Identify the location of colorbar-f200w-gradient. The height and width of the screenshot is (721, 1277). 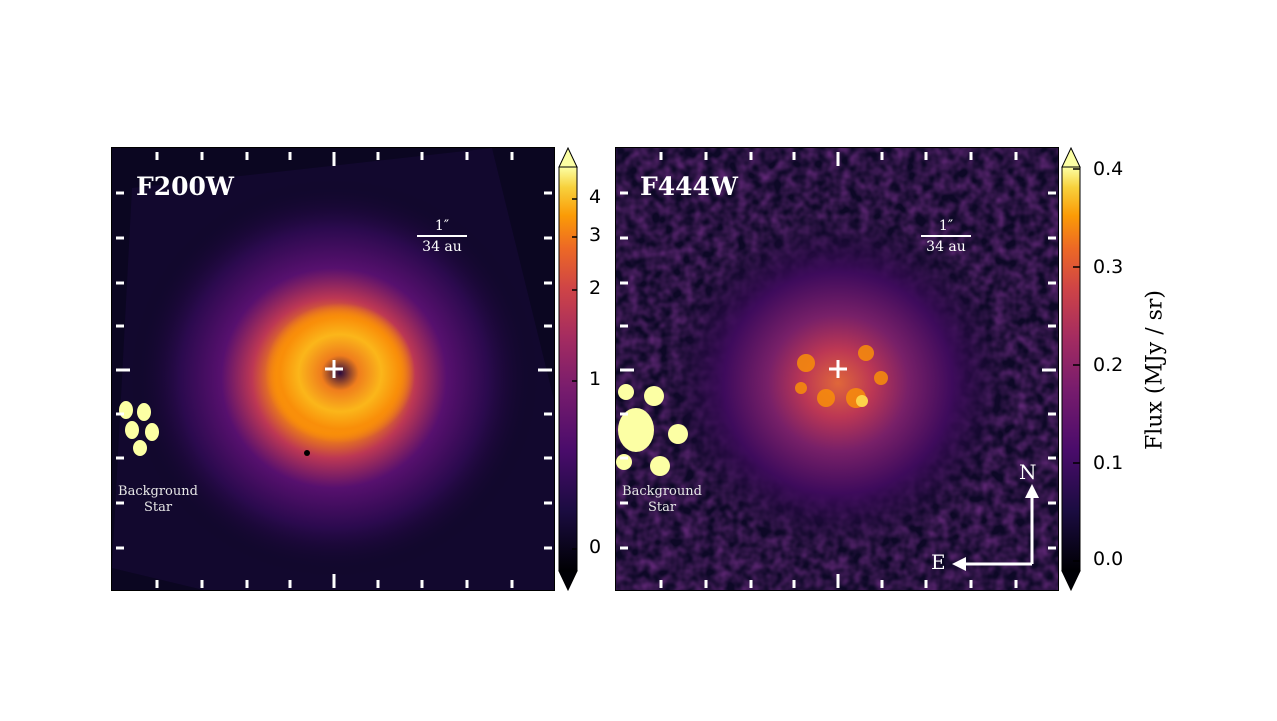
(568, 369).